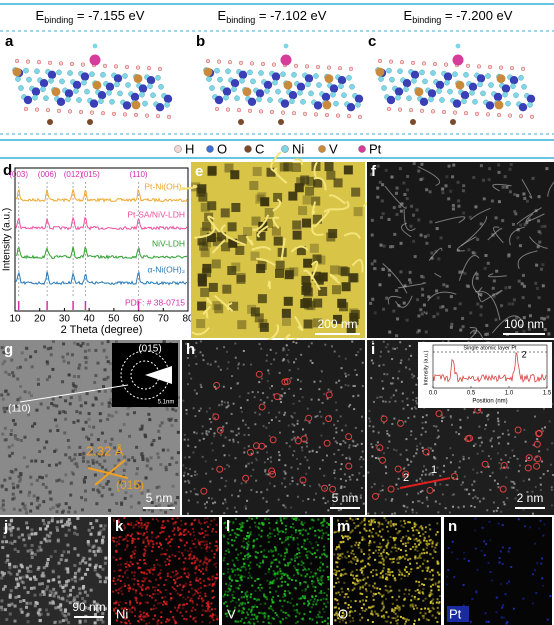  Describe the element at coordinates (7, 170) in the screenshot. I see `panel-label: d` at that location.